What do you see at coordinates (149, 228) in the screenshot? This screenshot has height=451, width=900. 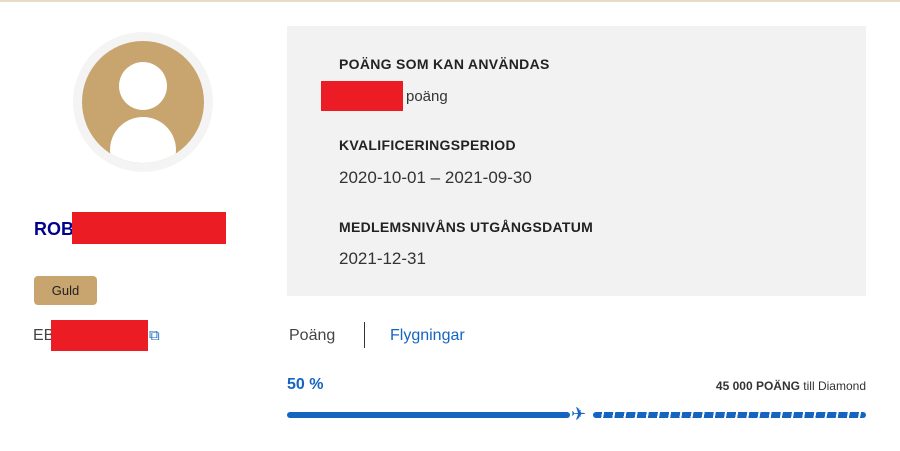 I see `redacted-name` at bounding box center [149, 228].